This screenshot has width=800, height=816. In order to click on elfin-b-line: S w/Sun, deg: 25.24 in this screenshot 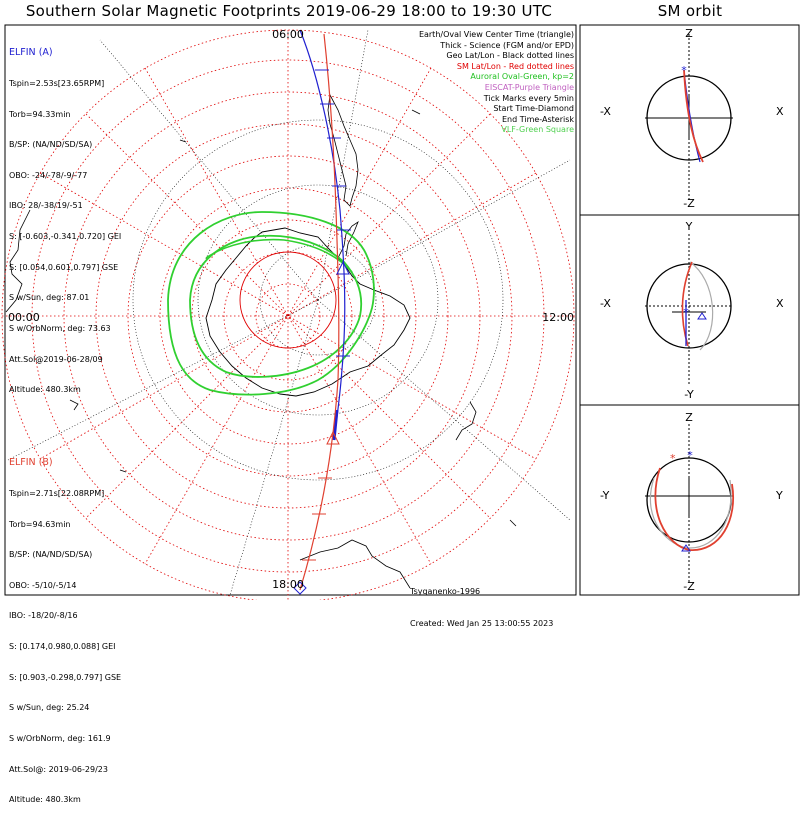, I will do `click(49, 708)`.